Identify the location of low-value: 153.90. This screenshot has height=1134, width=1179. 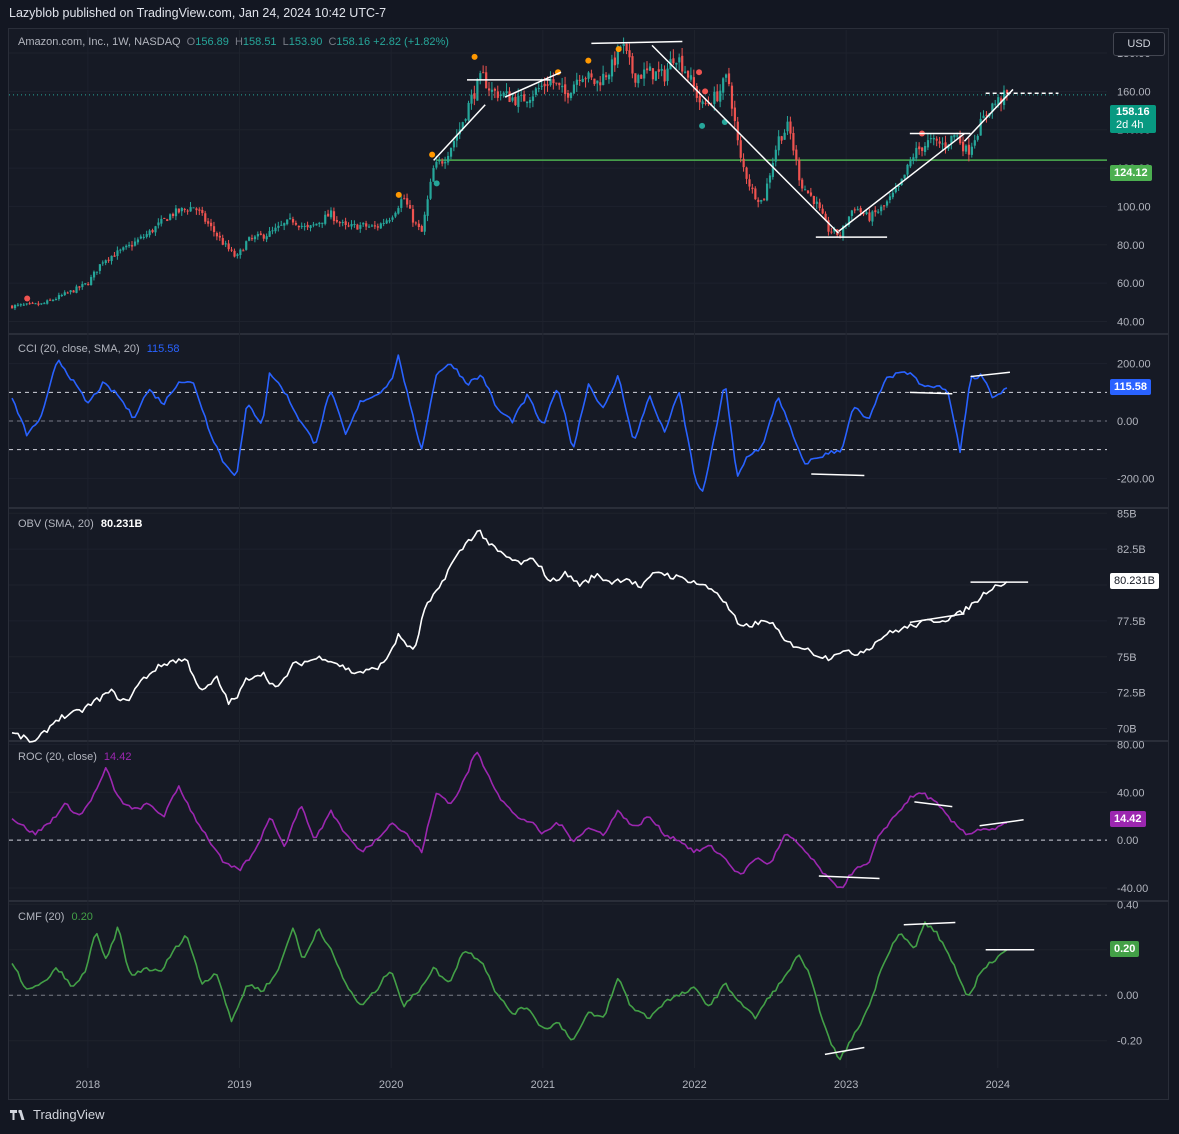
(305, 42).